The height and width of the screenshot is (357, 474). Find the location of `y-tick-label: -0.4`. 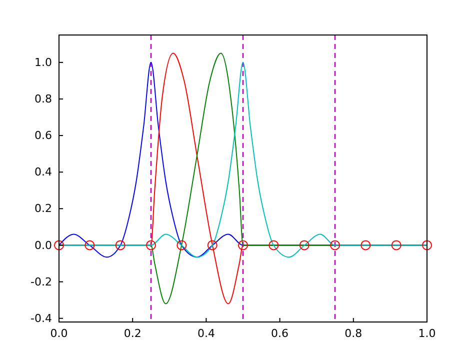

y-tick-label: -0.4 is located at coordinates (41, 318).